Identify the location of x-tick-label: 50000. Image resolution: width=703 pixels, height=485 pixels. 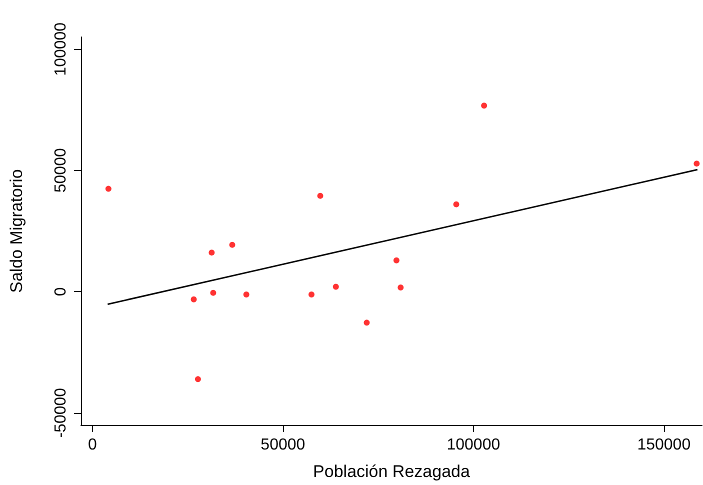
(283, 445).